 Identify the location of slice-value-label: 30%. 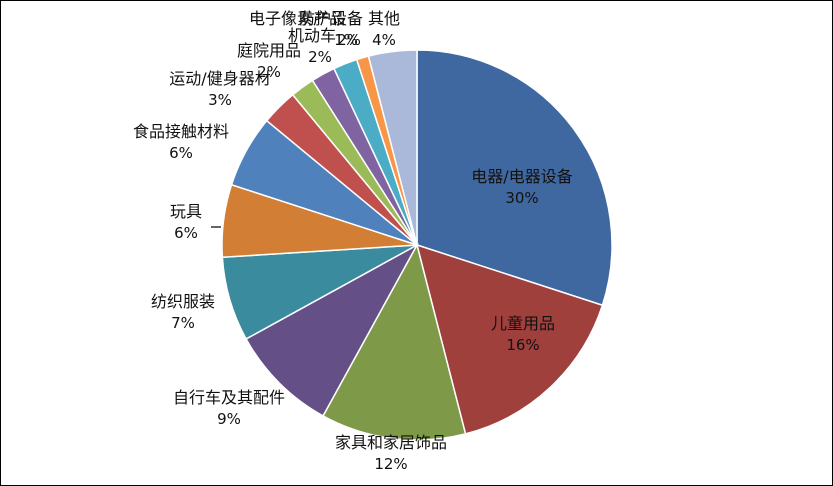
(521, 198).